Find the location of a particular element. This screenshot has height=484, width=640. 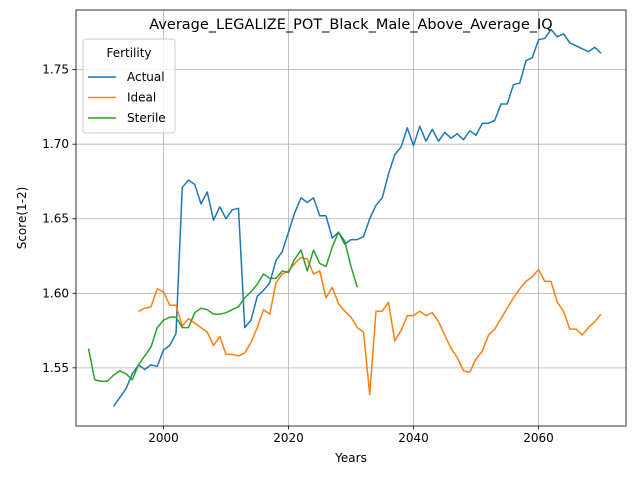

y-tick-label: 1.75 is located at coordinates (55, 70).